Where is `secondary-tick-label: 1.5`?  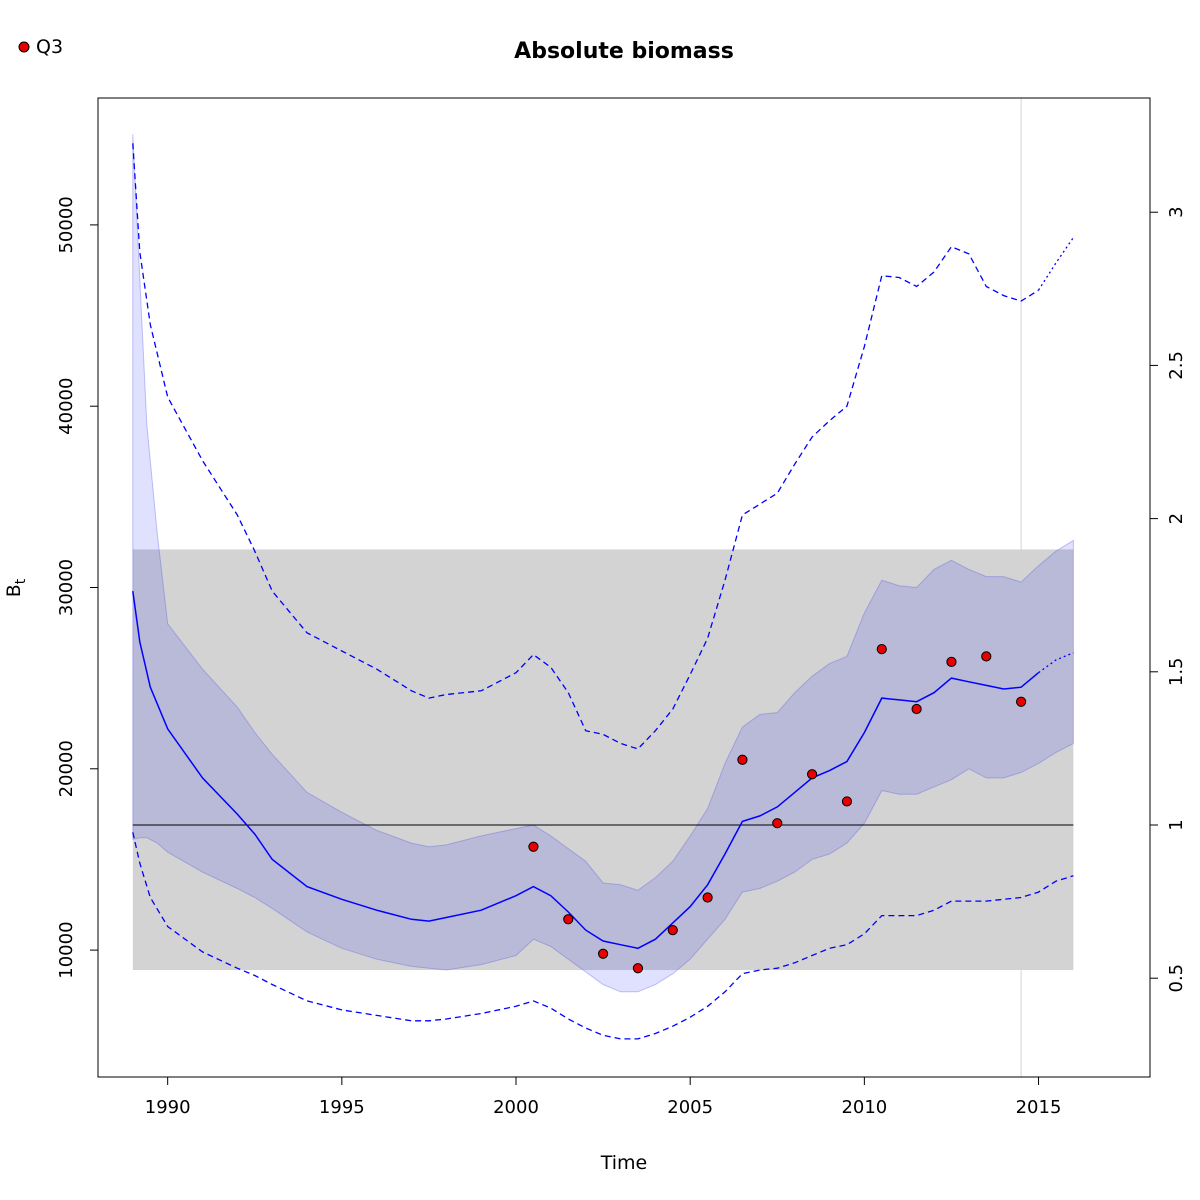 secondary-tick-label: 1.5 is located at coordinates (1176, 671).